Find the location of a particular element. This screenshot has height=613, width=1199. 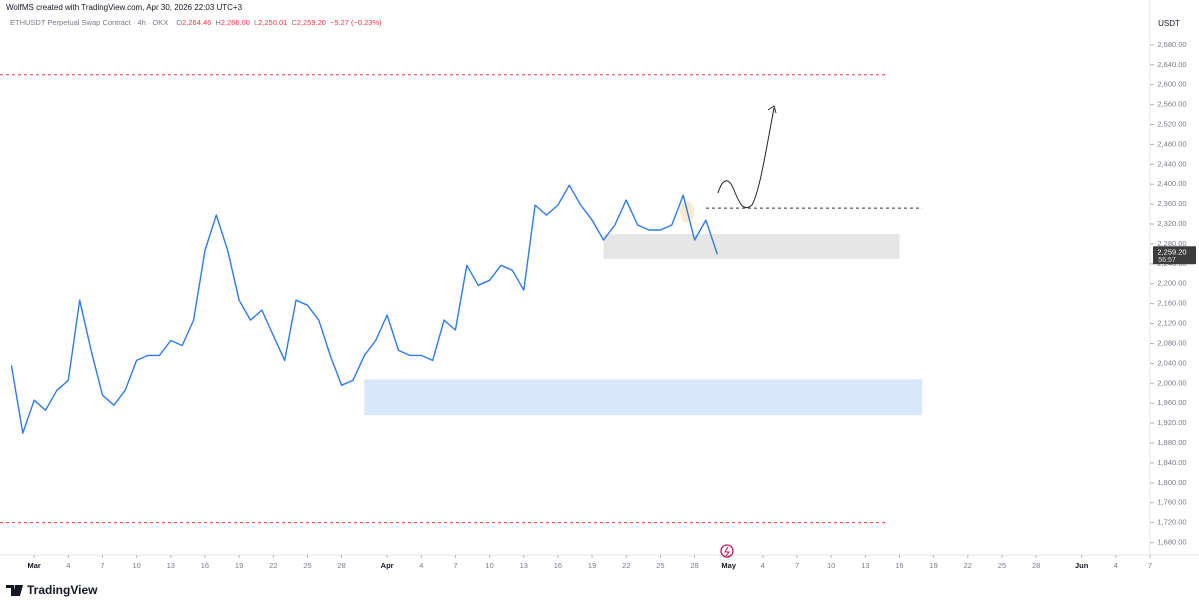

y-tick-label: 2,560.00 is located at coordinates (1171, 104).